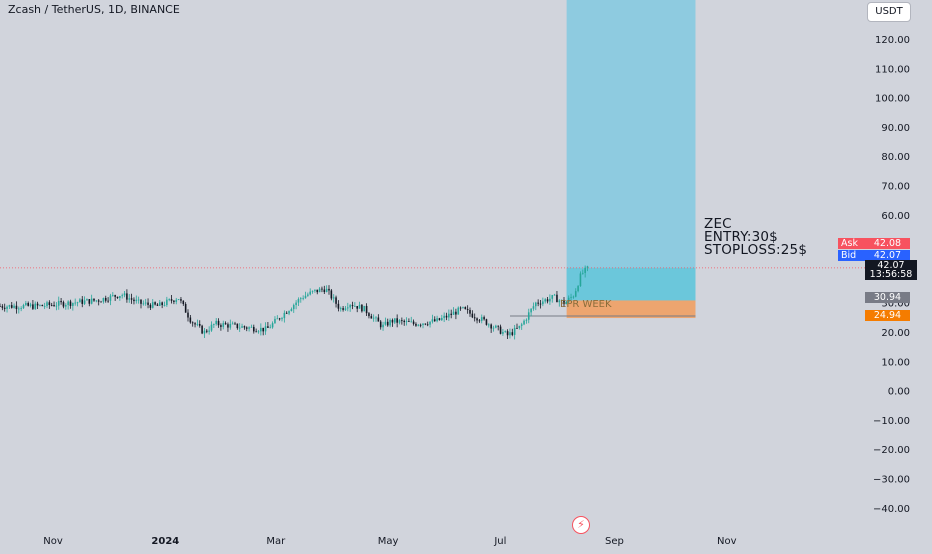 The width and height of the screenshot is (932, 554). I want to click on stop-zone, so click(631, 309).